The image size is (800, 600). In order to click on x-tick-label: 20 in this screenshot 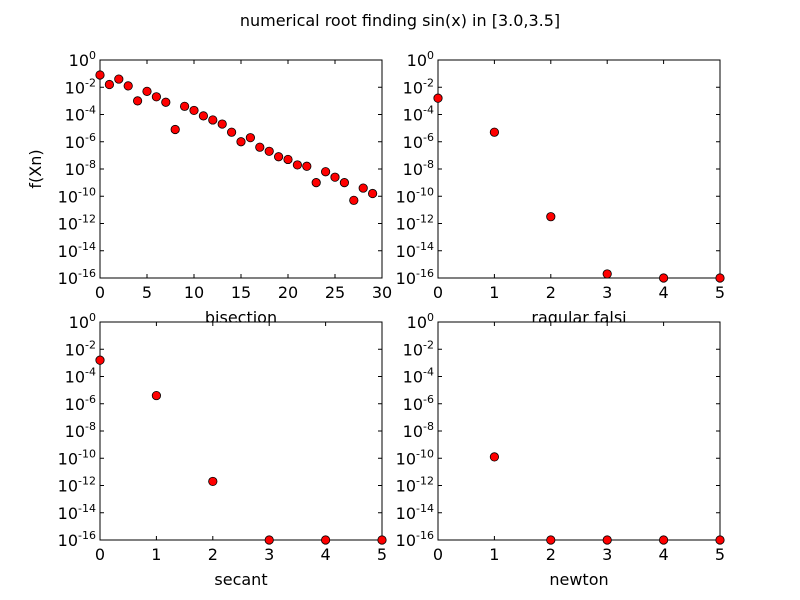, I will do `click(288, 292)`.